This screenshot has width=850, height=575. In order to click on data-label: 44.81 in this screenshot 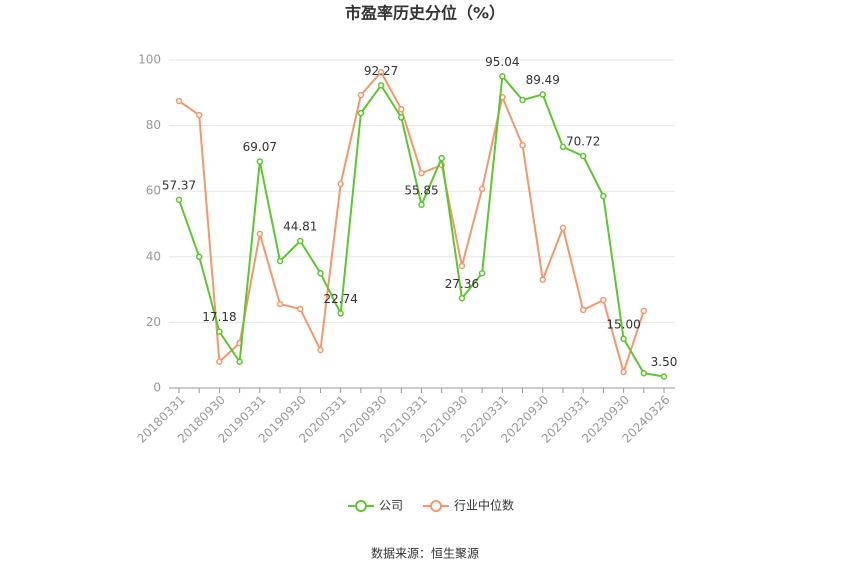, I will do `click(300, 227)`.